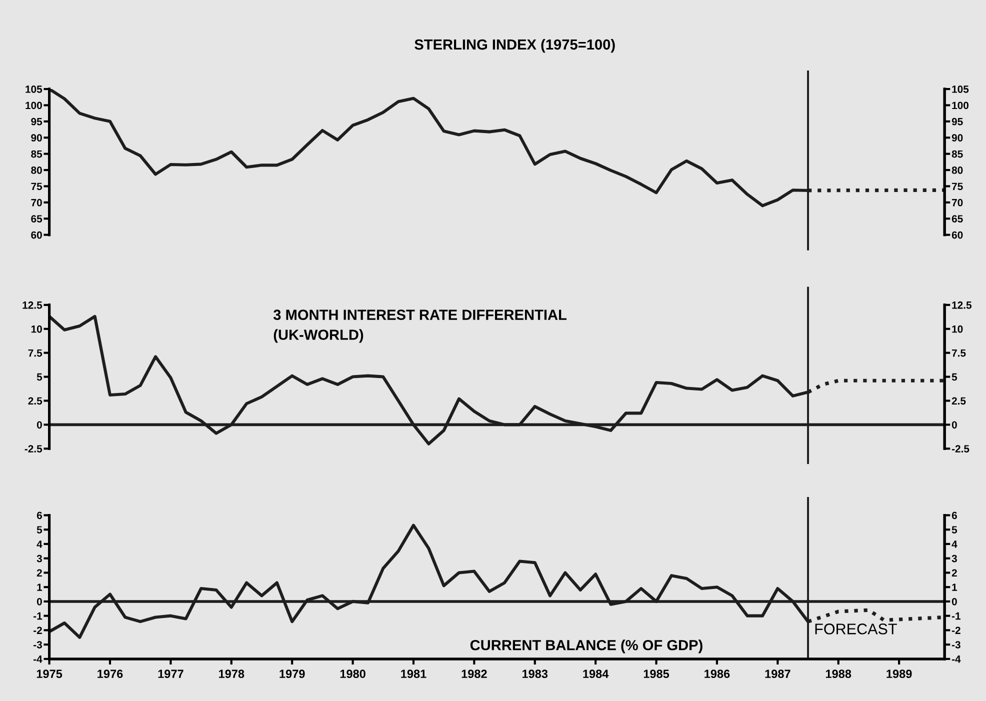 This screenshot has width=986, height=701. Describe the element at coordinates (959, 353) in the screenshot. I see `y2-tick-label: 7.5` at that location.